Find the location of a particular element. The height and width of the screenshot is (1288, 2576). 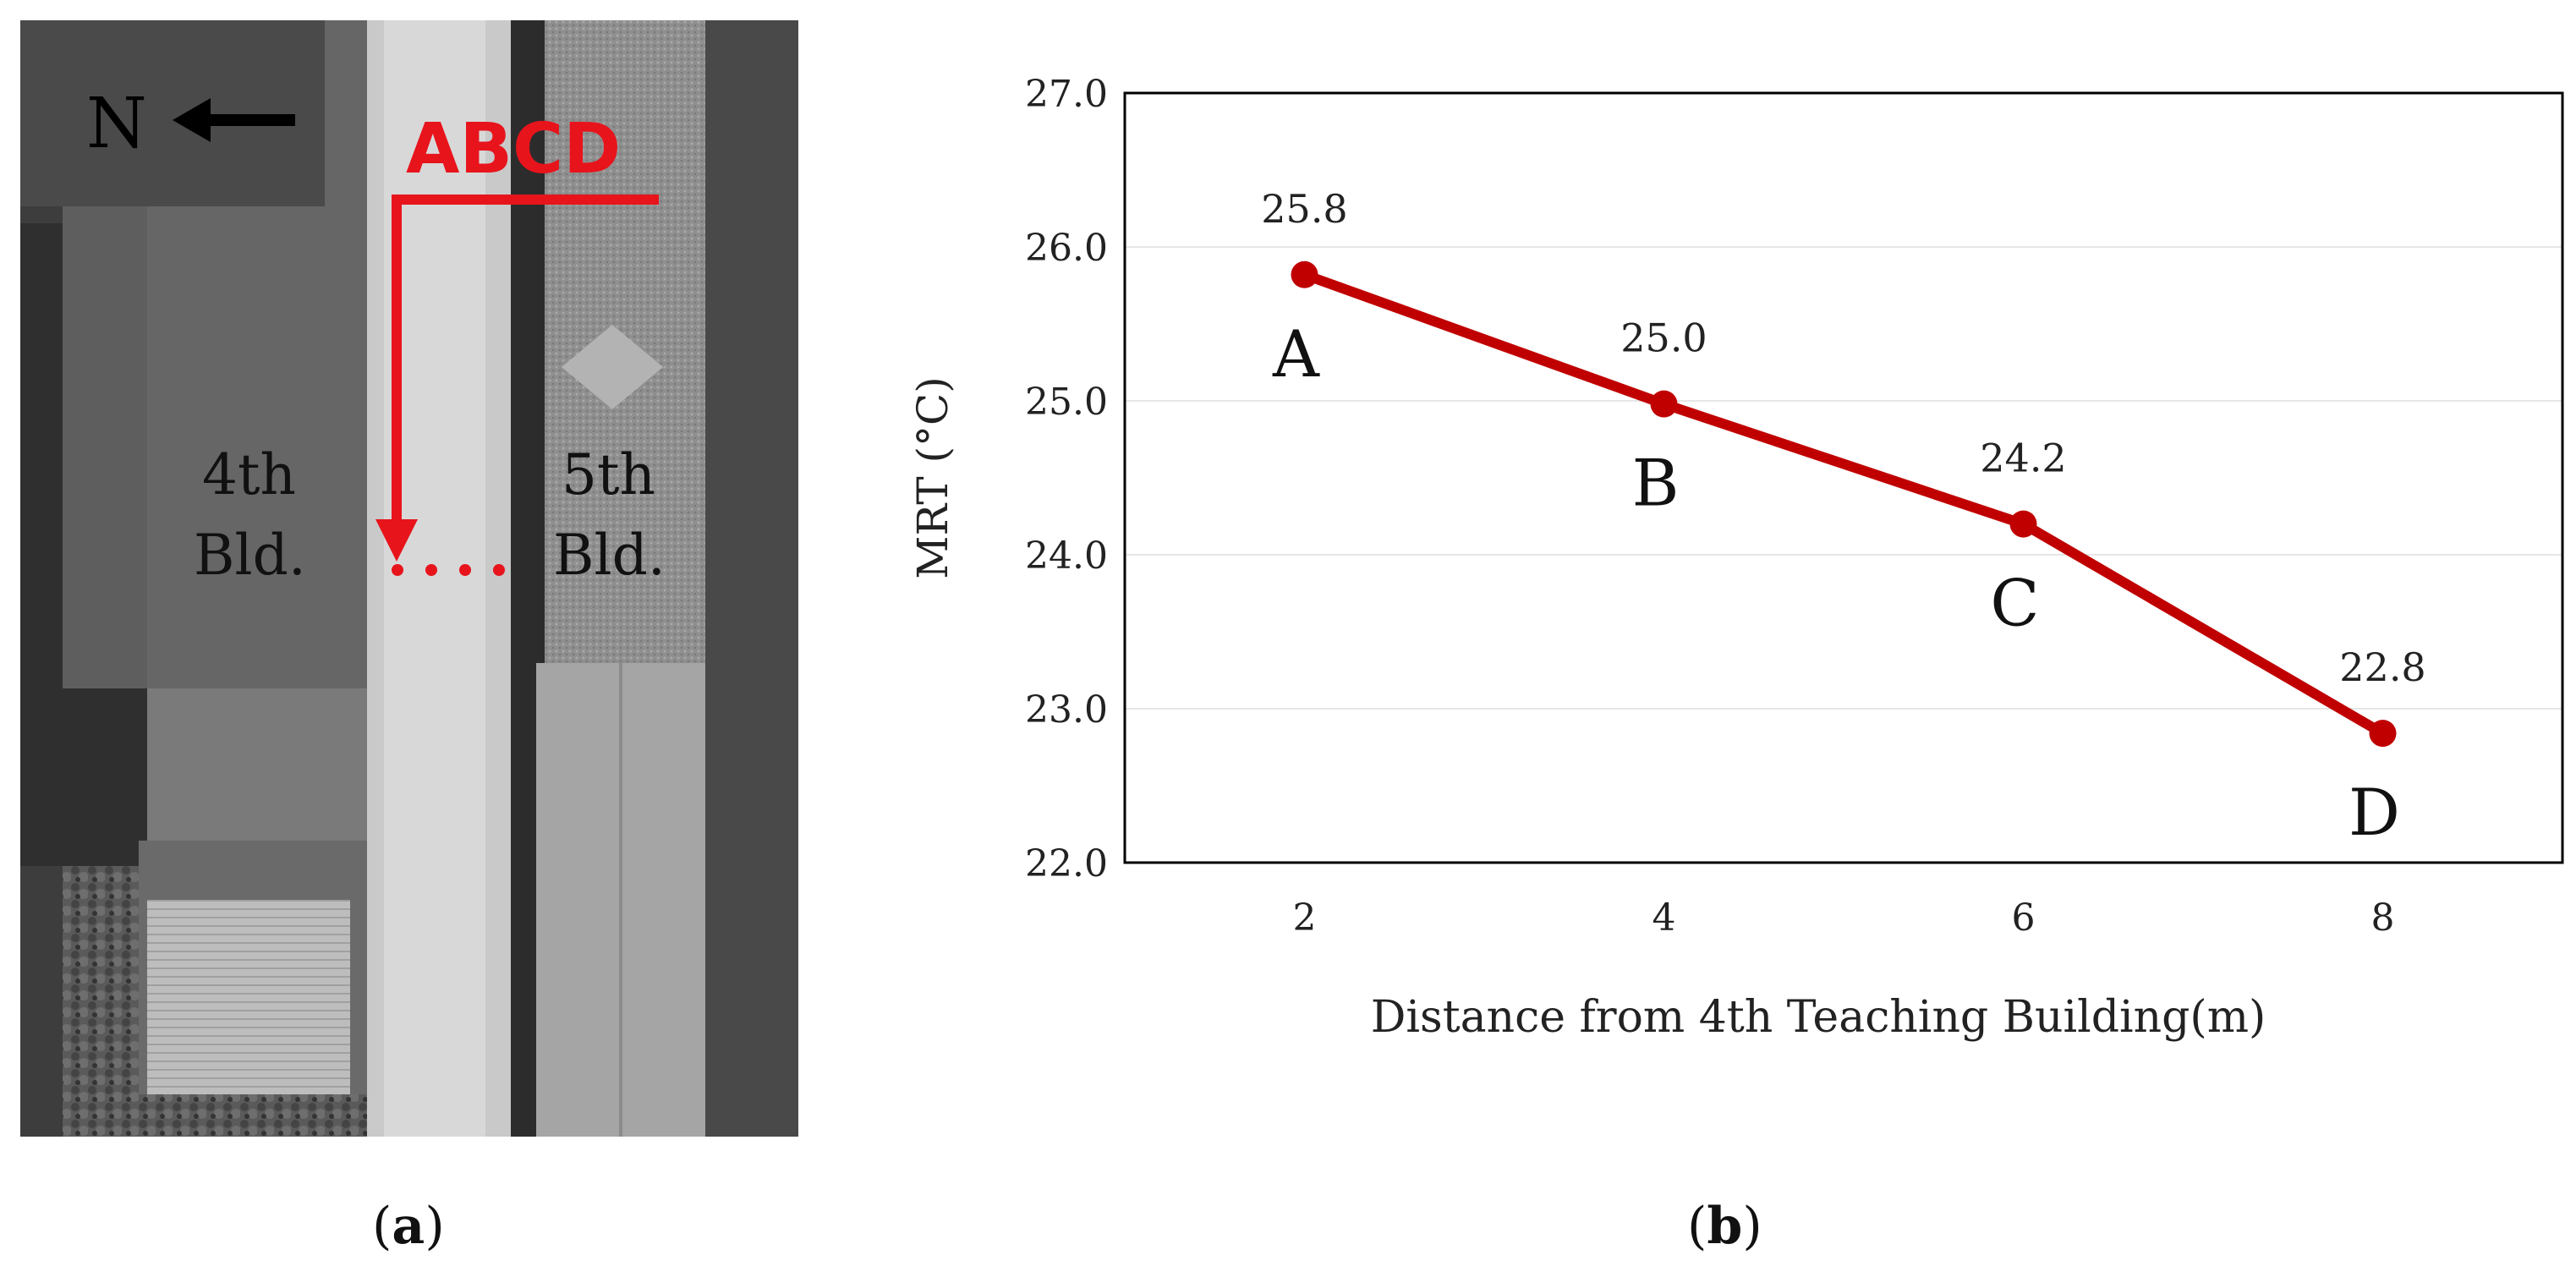

panel-b-letter: b is located at coordinates (1725, 1226).